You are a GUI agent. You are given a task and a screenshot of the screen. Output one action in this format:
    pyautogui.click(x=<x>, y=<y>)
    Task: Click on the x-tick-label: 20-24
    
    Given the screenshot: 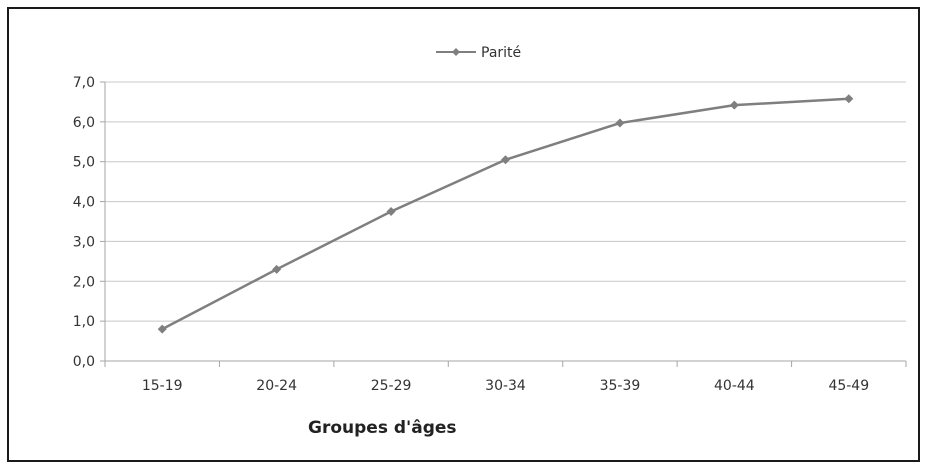 What is the action you would take?
    pyautogui.click(x=276, y=386)
    